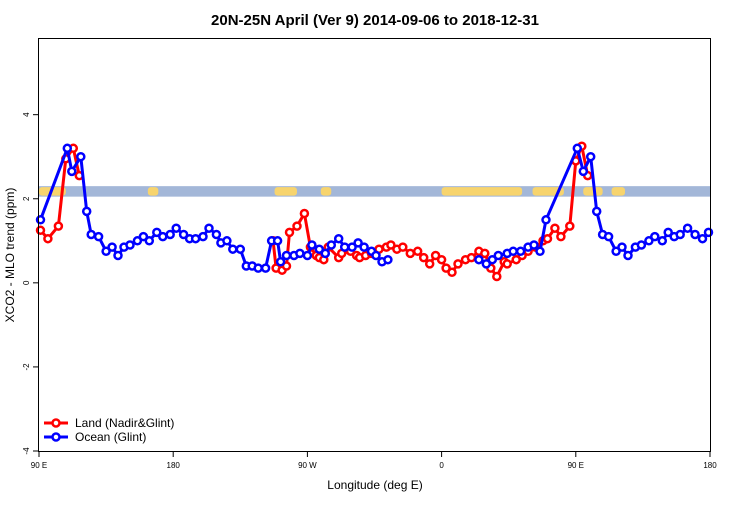 This screenshot has width=750, height=505. Describe the element at coordinates (124, 423) in the screenshot. I see `legend-label: Land (Nadir&Glint)` at that location.